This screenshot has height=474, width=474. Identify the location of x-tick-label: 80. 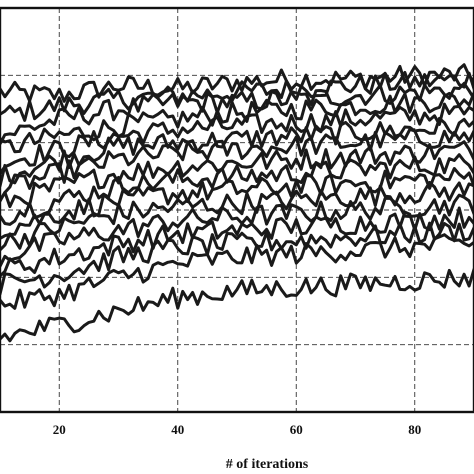
(414, 429).